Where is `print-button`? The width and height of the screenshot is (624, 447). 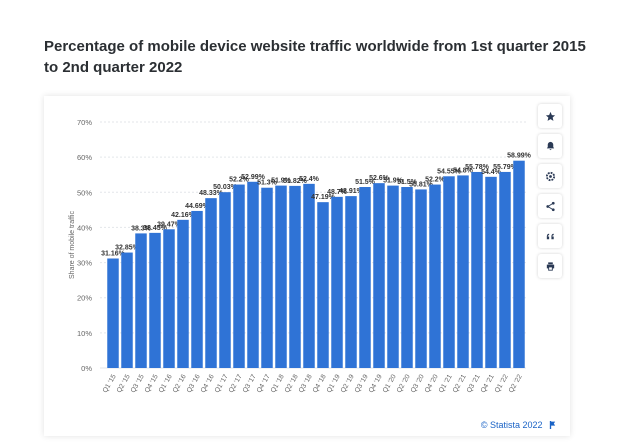
print-button is located at coordinates (550, 266).